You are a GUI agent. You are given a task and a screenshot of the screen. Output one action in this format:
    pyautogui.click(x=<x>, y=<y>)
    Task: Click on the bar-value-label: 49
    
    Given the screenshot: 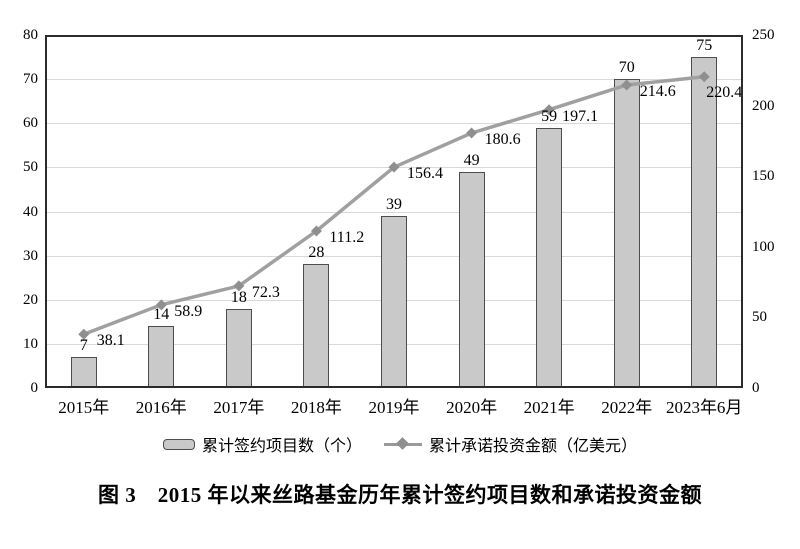 What is the action you would take?
    pyautogui.click(x=471, y=160)
    